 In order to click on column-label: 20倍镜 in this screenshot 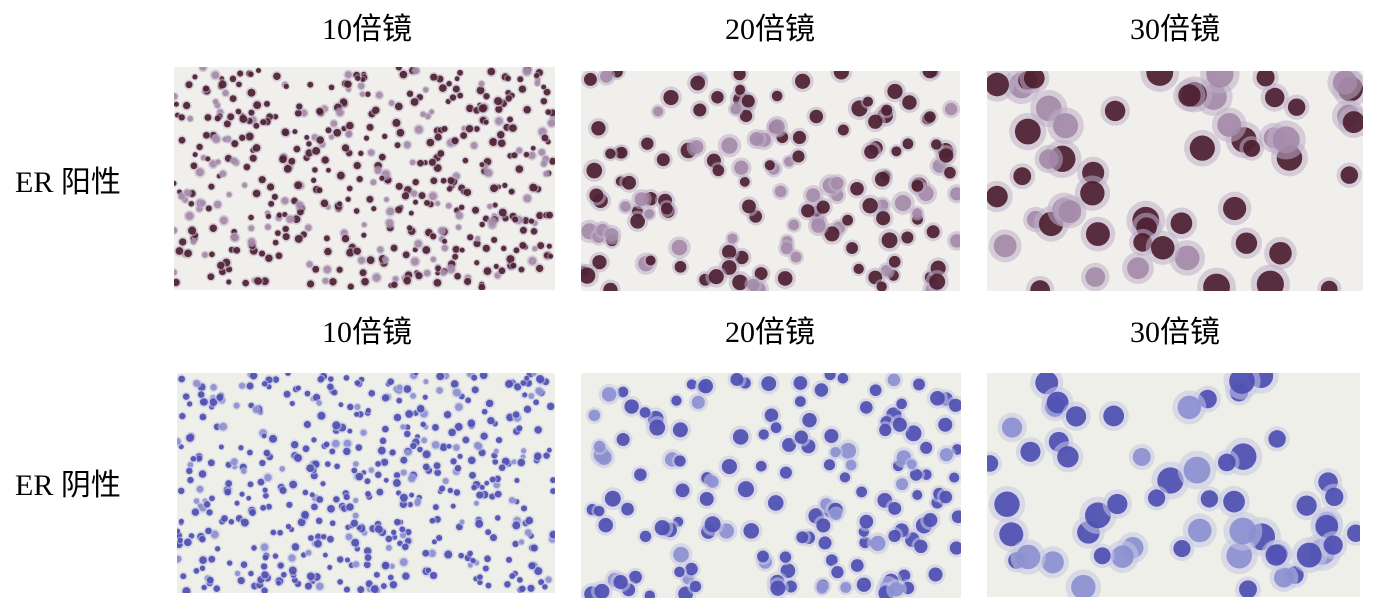, I will do `click(770, 29)`.